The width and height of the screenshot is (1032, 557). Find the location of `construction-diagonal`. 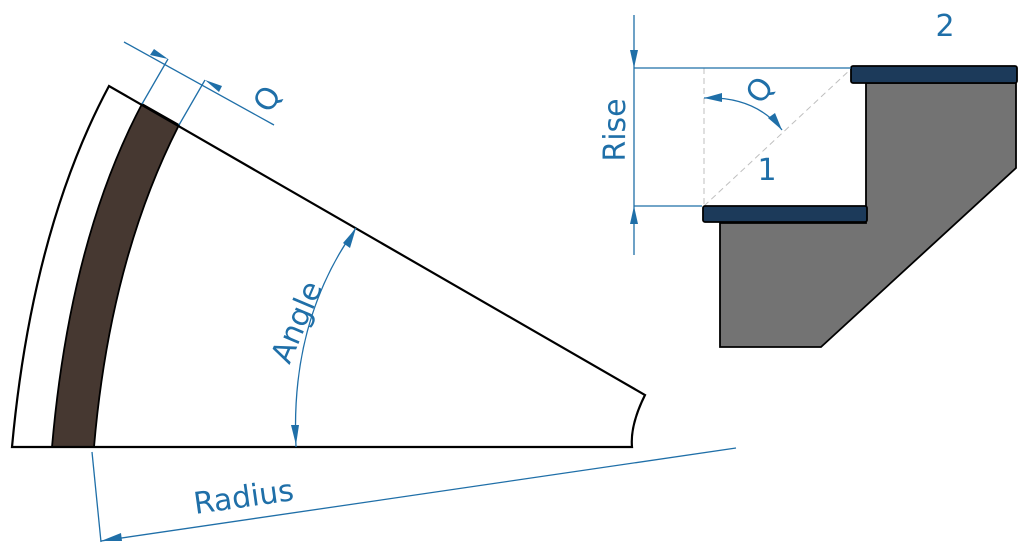

construction-diagonal is located at coordinates (778, 137).